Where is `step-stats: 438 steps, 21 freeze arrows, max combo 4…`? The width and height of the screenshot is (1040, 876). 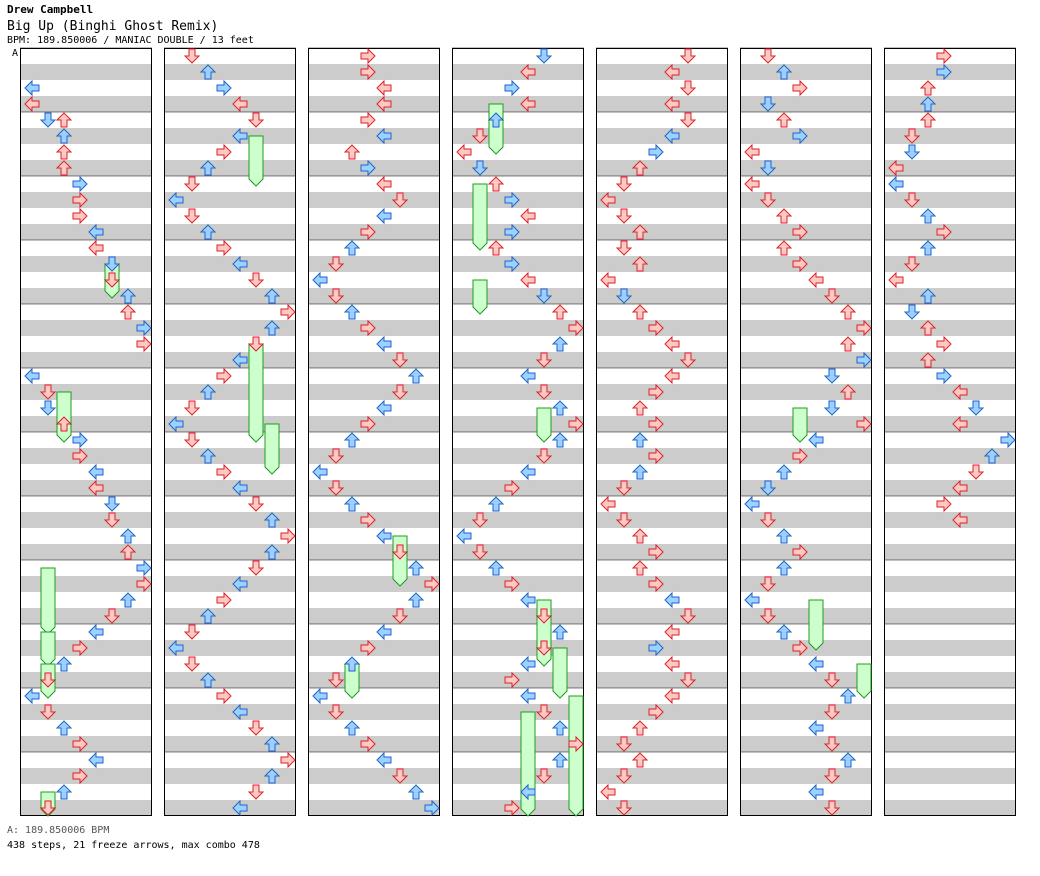
step-stats: 438 steps, 21 freeze arrows, max combo 4… is located at coordinates (133, 845).